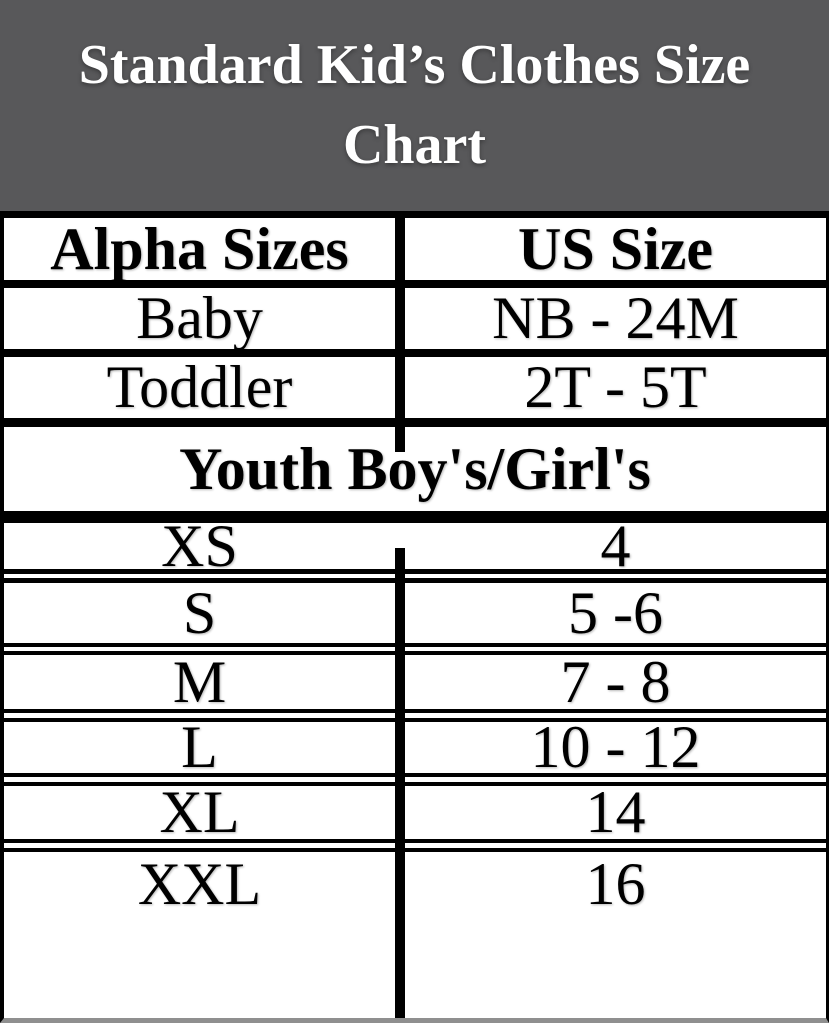 The image size is (829, 1023). I want to click on table-header-row: Alpha Sizes US Size, so click(415, 251).